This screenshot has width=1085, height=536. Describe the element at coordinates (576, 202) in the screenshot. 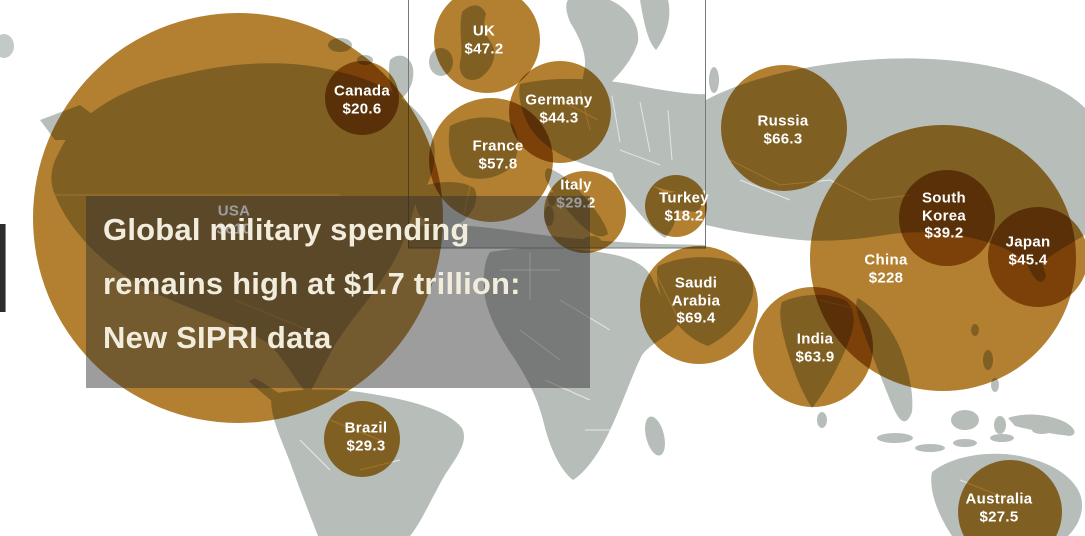

I see `value-italy: $29.2` at that location.